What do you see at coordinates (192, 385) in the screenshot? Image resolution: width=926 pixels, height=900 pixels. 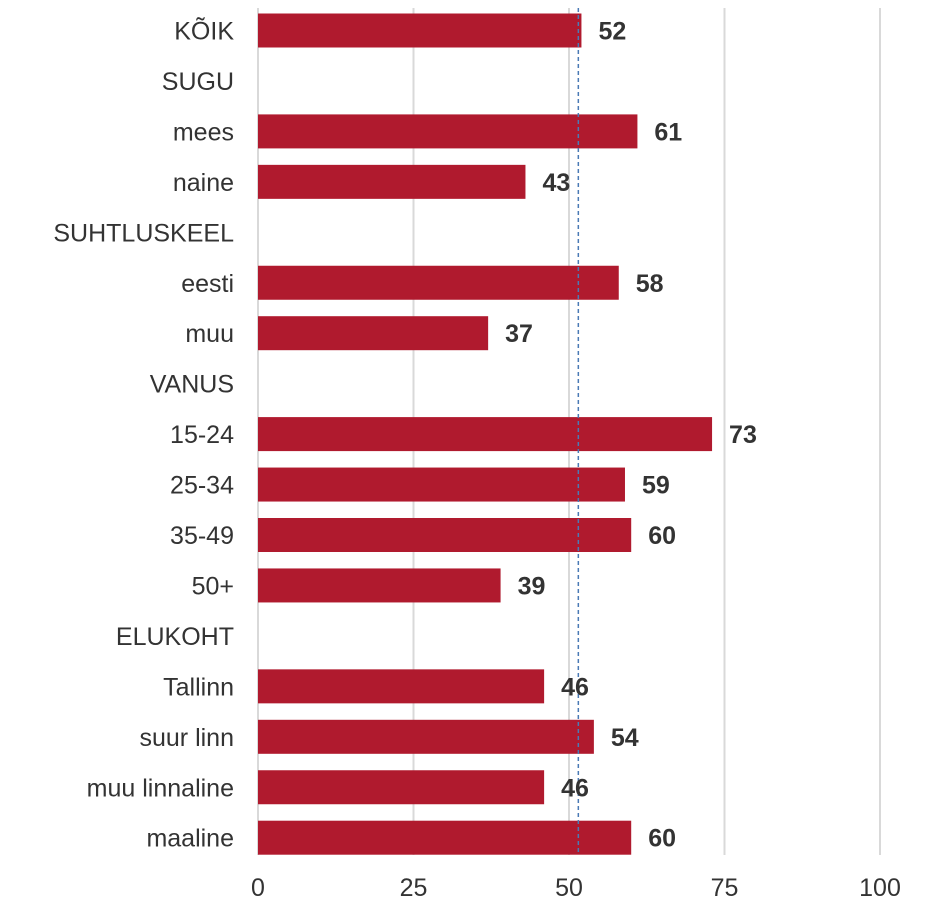 I see `category-label: VANUS` at bounding box center [192, 385].